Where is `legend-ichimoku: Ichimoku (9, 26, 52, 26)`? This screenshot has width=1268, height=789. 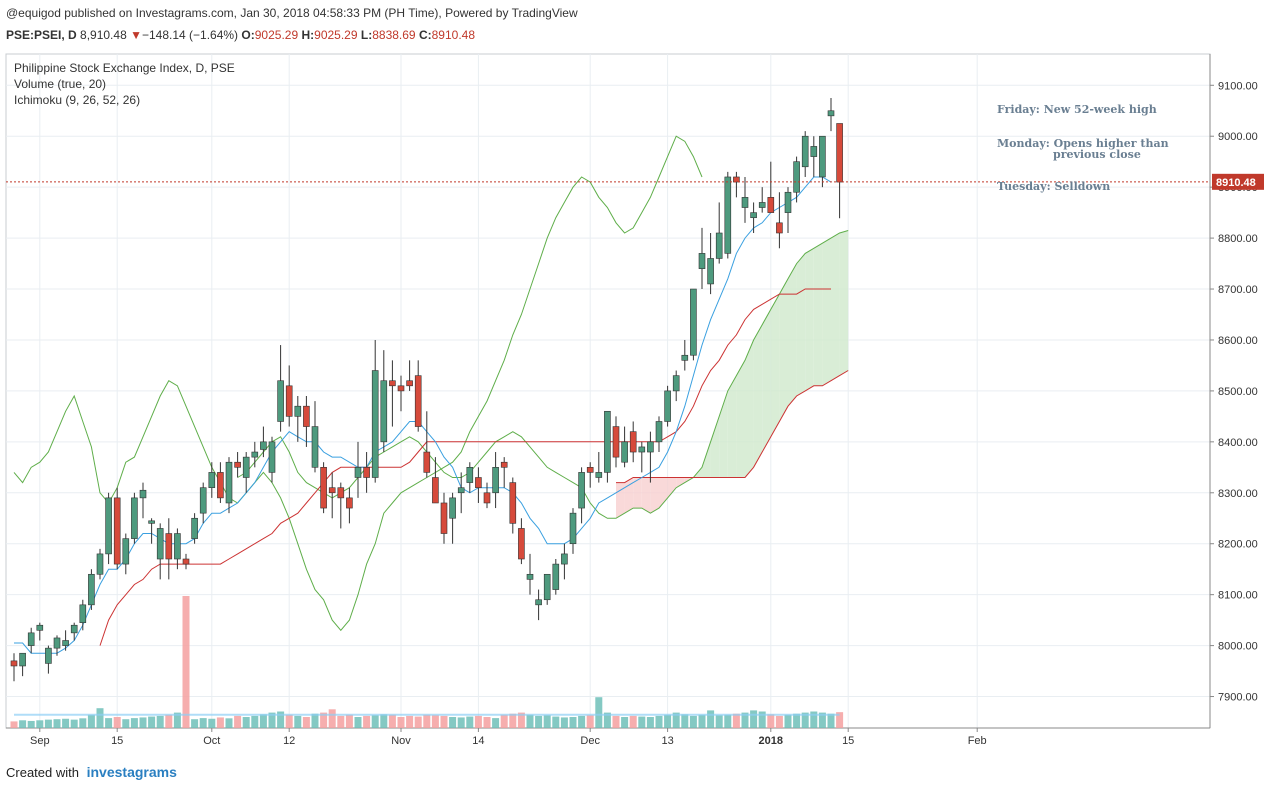 legend-ichimoku: Ichimoku (9, 26, 52, 26) is located at coordinates (77, 100).